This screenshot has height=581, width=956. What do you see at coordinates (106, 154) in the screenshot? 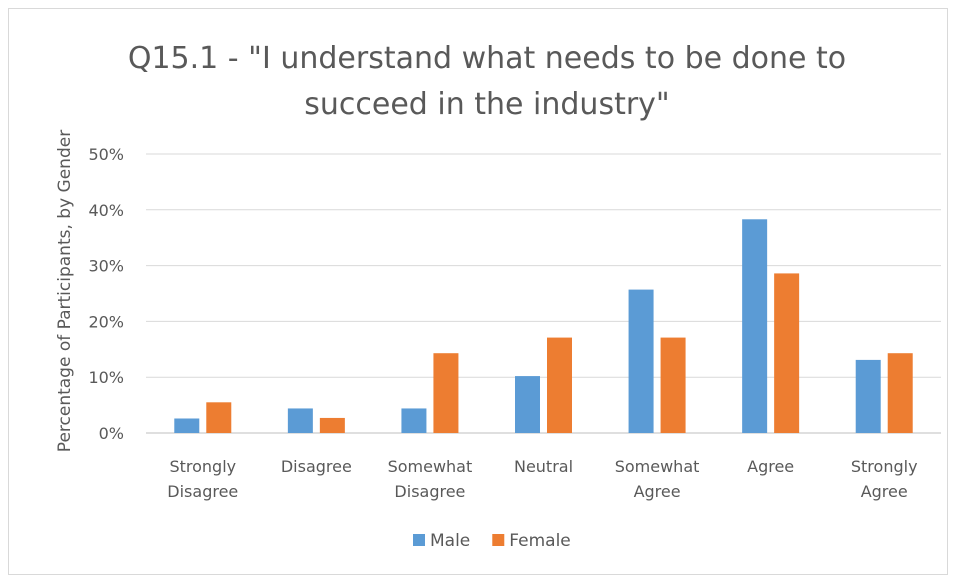
I see `y-tick-label: 50%` at bounding box center [106, 154].